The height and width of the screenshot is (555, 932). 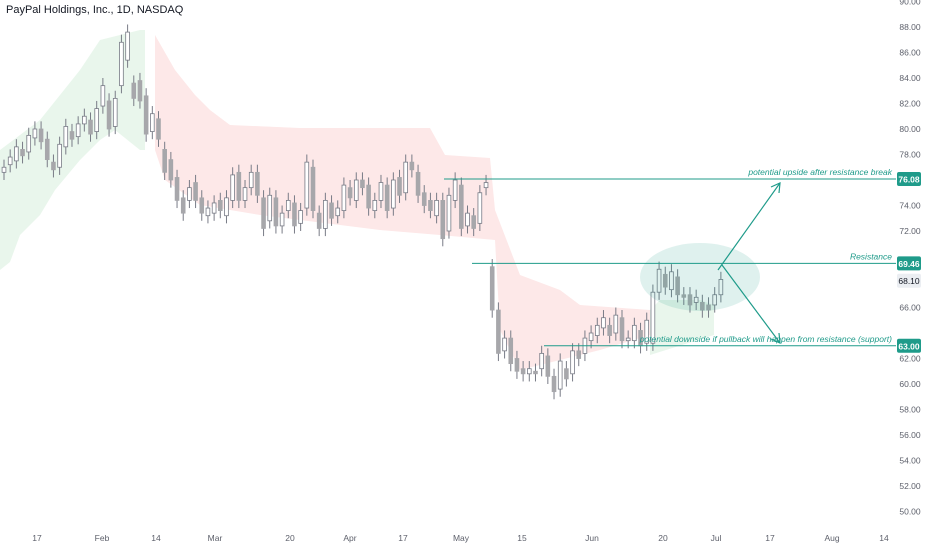 I want to click on y-tick-label: 90.00, so click(x=910, y=3).